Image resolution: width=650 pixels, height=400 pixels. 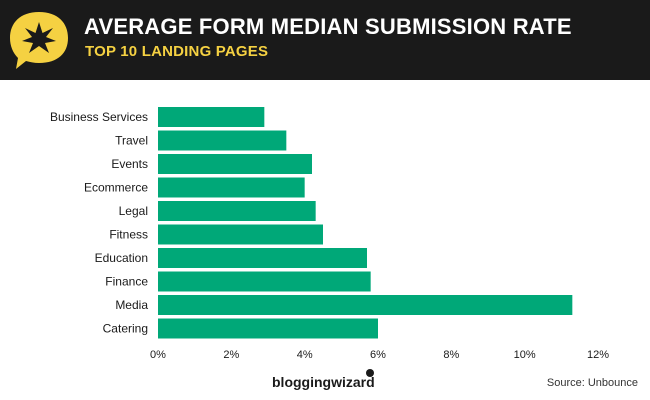 What do you see at coordinates (39, 40) in the screenshot?
I see `star-speech-bubble-icon` at bounding box center [39, 40].